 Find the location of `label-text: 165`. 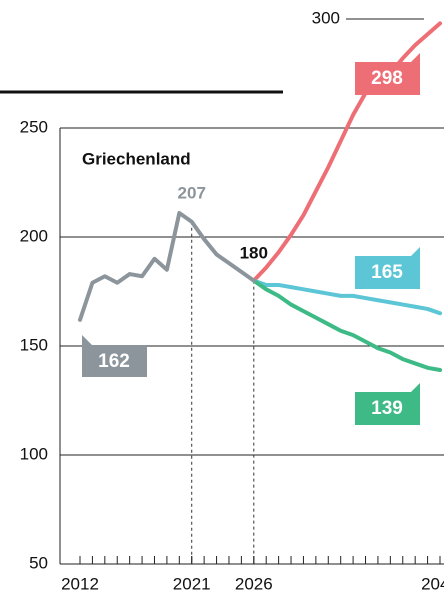

label-text: 165 is located at coordinates (387, 272).